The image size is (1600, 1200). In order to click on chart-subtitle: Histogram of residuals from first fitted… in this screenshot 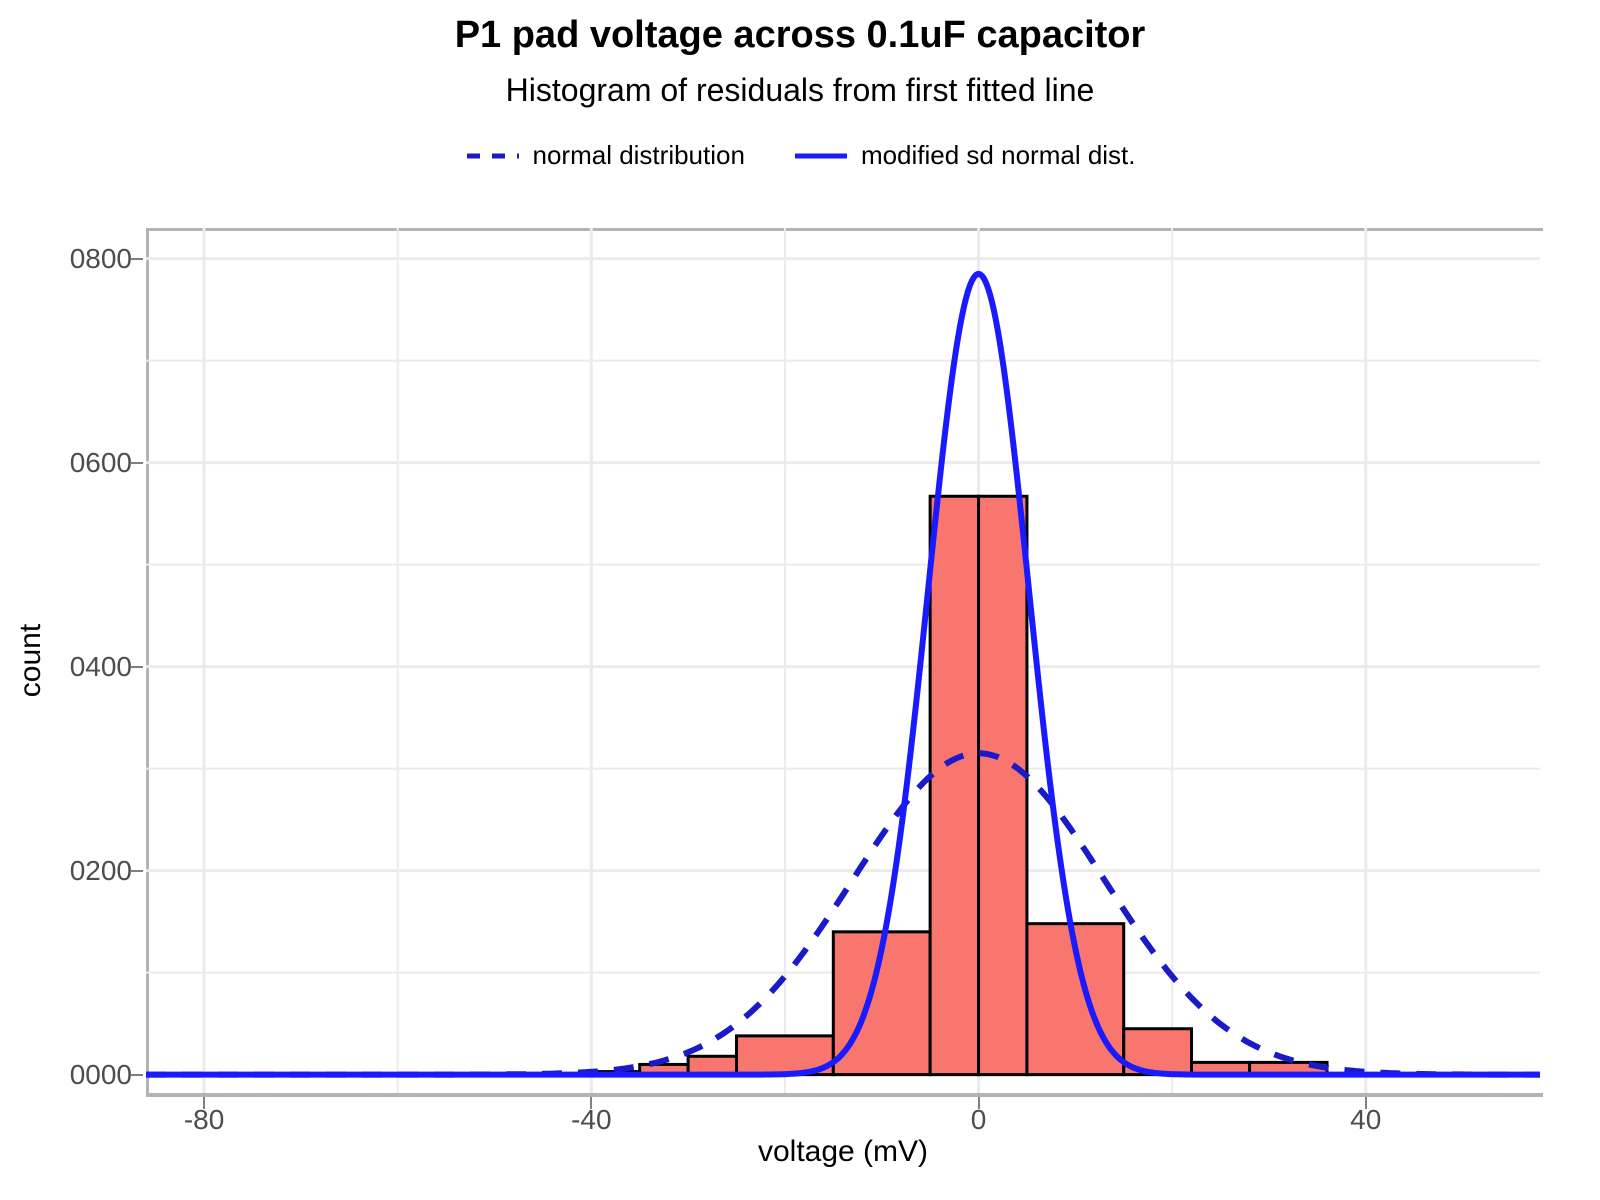, I will do `click(800, 90)`.